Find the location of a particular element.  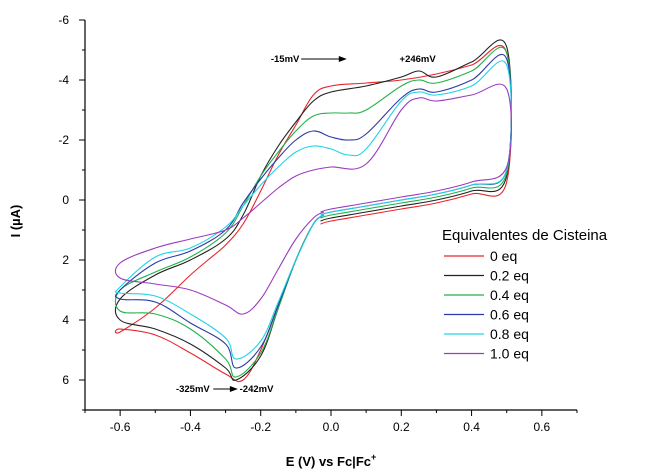

legend-entry-label: 0.8 eq is located at coordinates (509, 334).